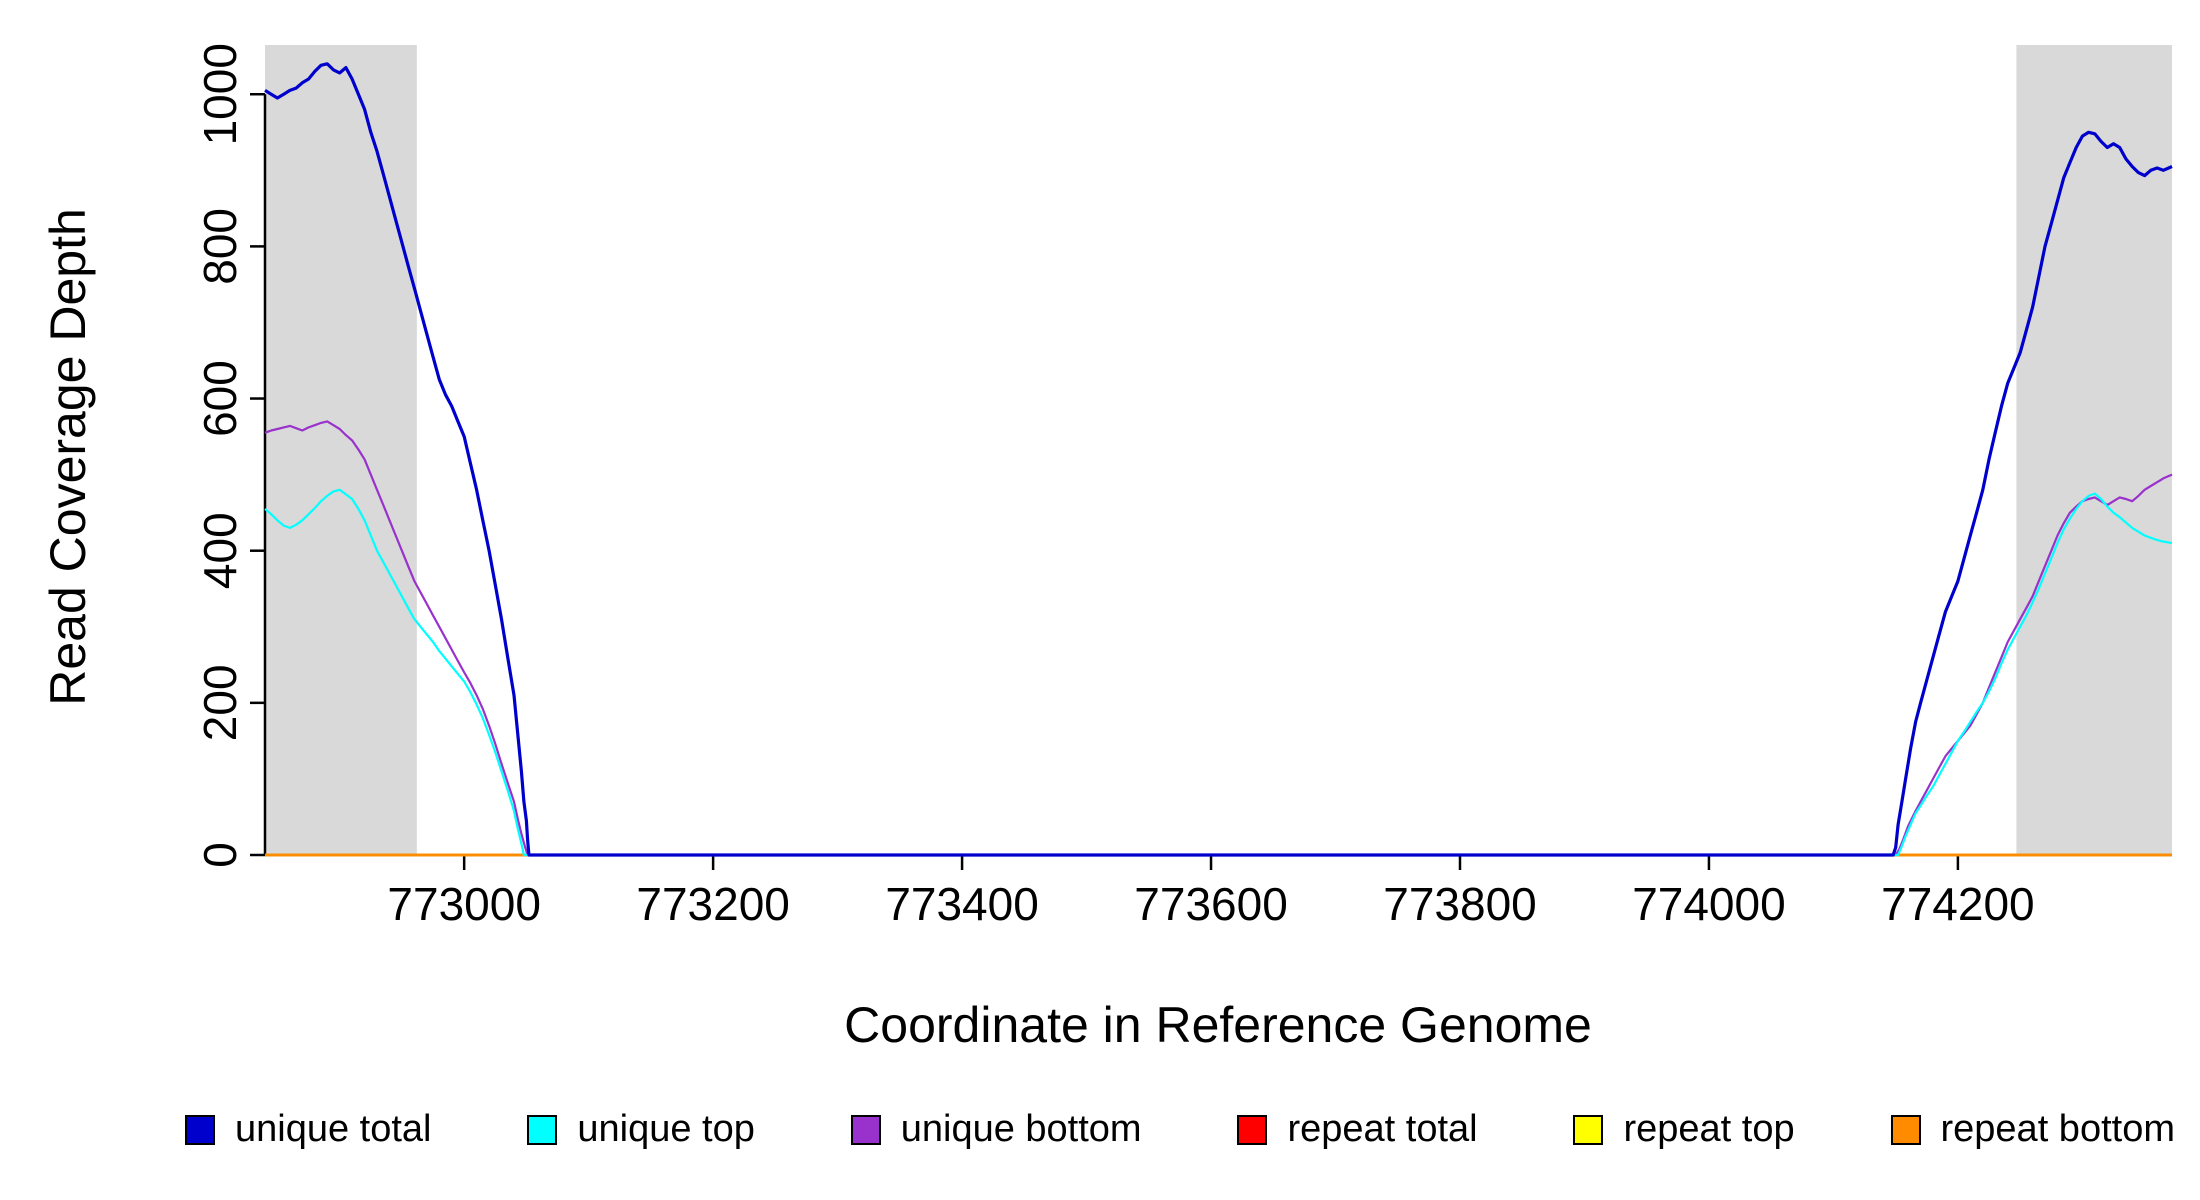 This screenshot has width=2200, height=1200. Describe the element at coordinates (713, 904) in the screenshot. I see `x-tick-label: 773200` at that location.